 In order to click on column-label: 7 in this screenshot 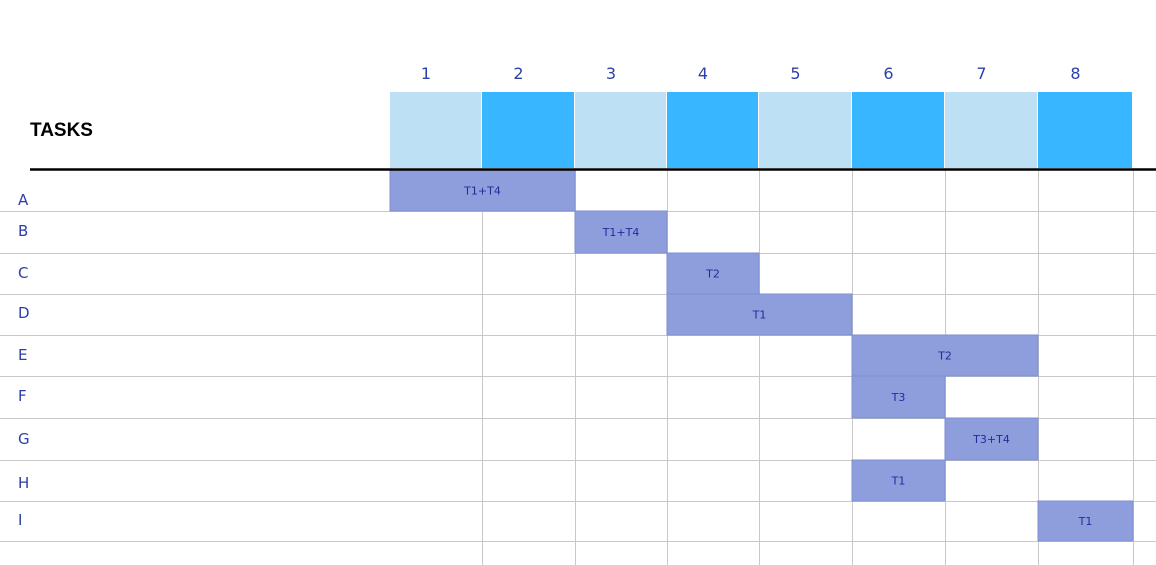, I will do `click(981, 73)`.